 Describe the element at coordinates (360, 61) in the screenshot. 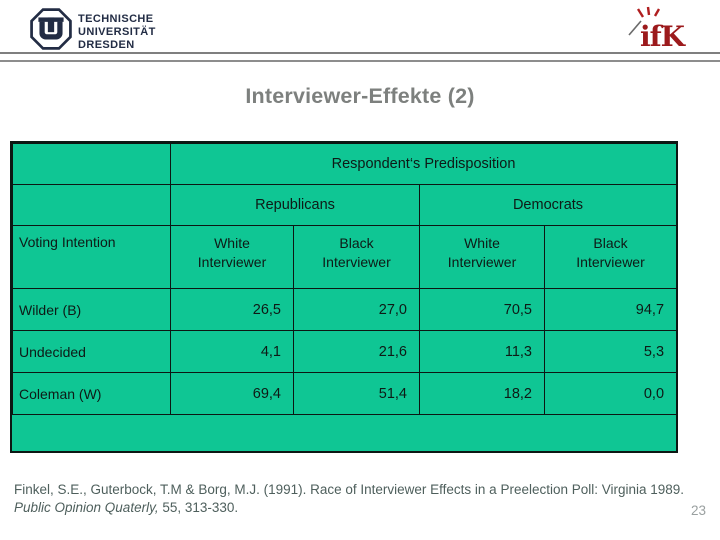

I see `header-rule-bottom` at that location.